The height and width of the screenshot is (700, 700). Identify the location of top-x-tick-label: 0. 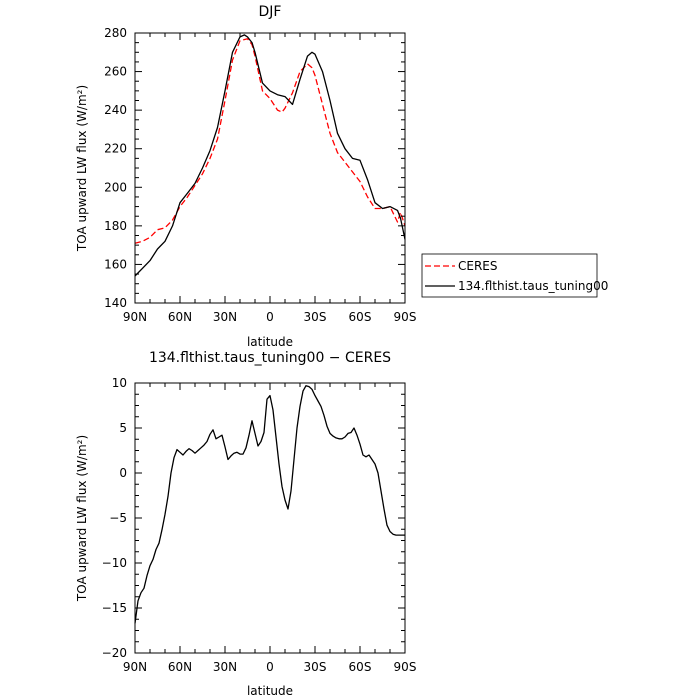
(270, 317).